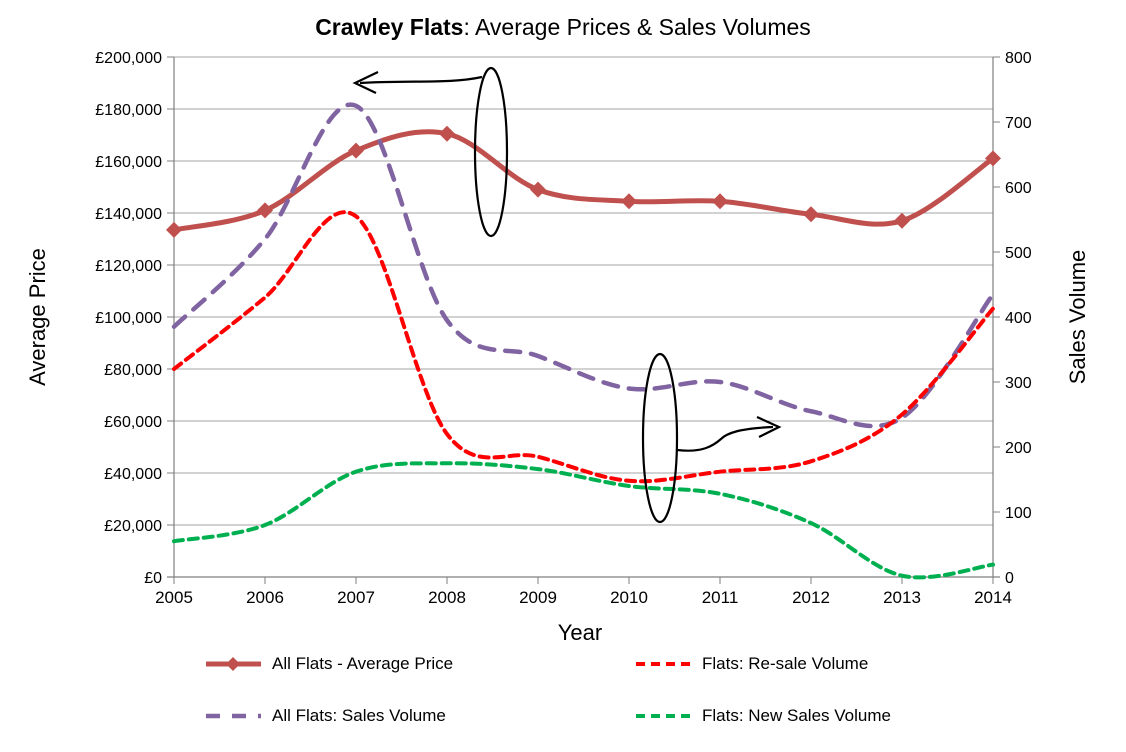 This screenshot has width=1126, height=752. Describe the element at coordinates (133, 370) in the screenshot. I see `left-axis-tick-label: £80,000` at that location.